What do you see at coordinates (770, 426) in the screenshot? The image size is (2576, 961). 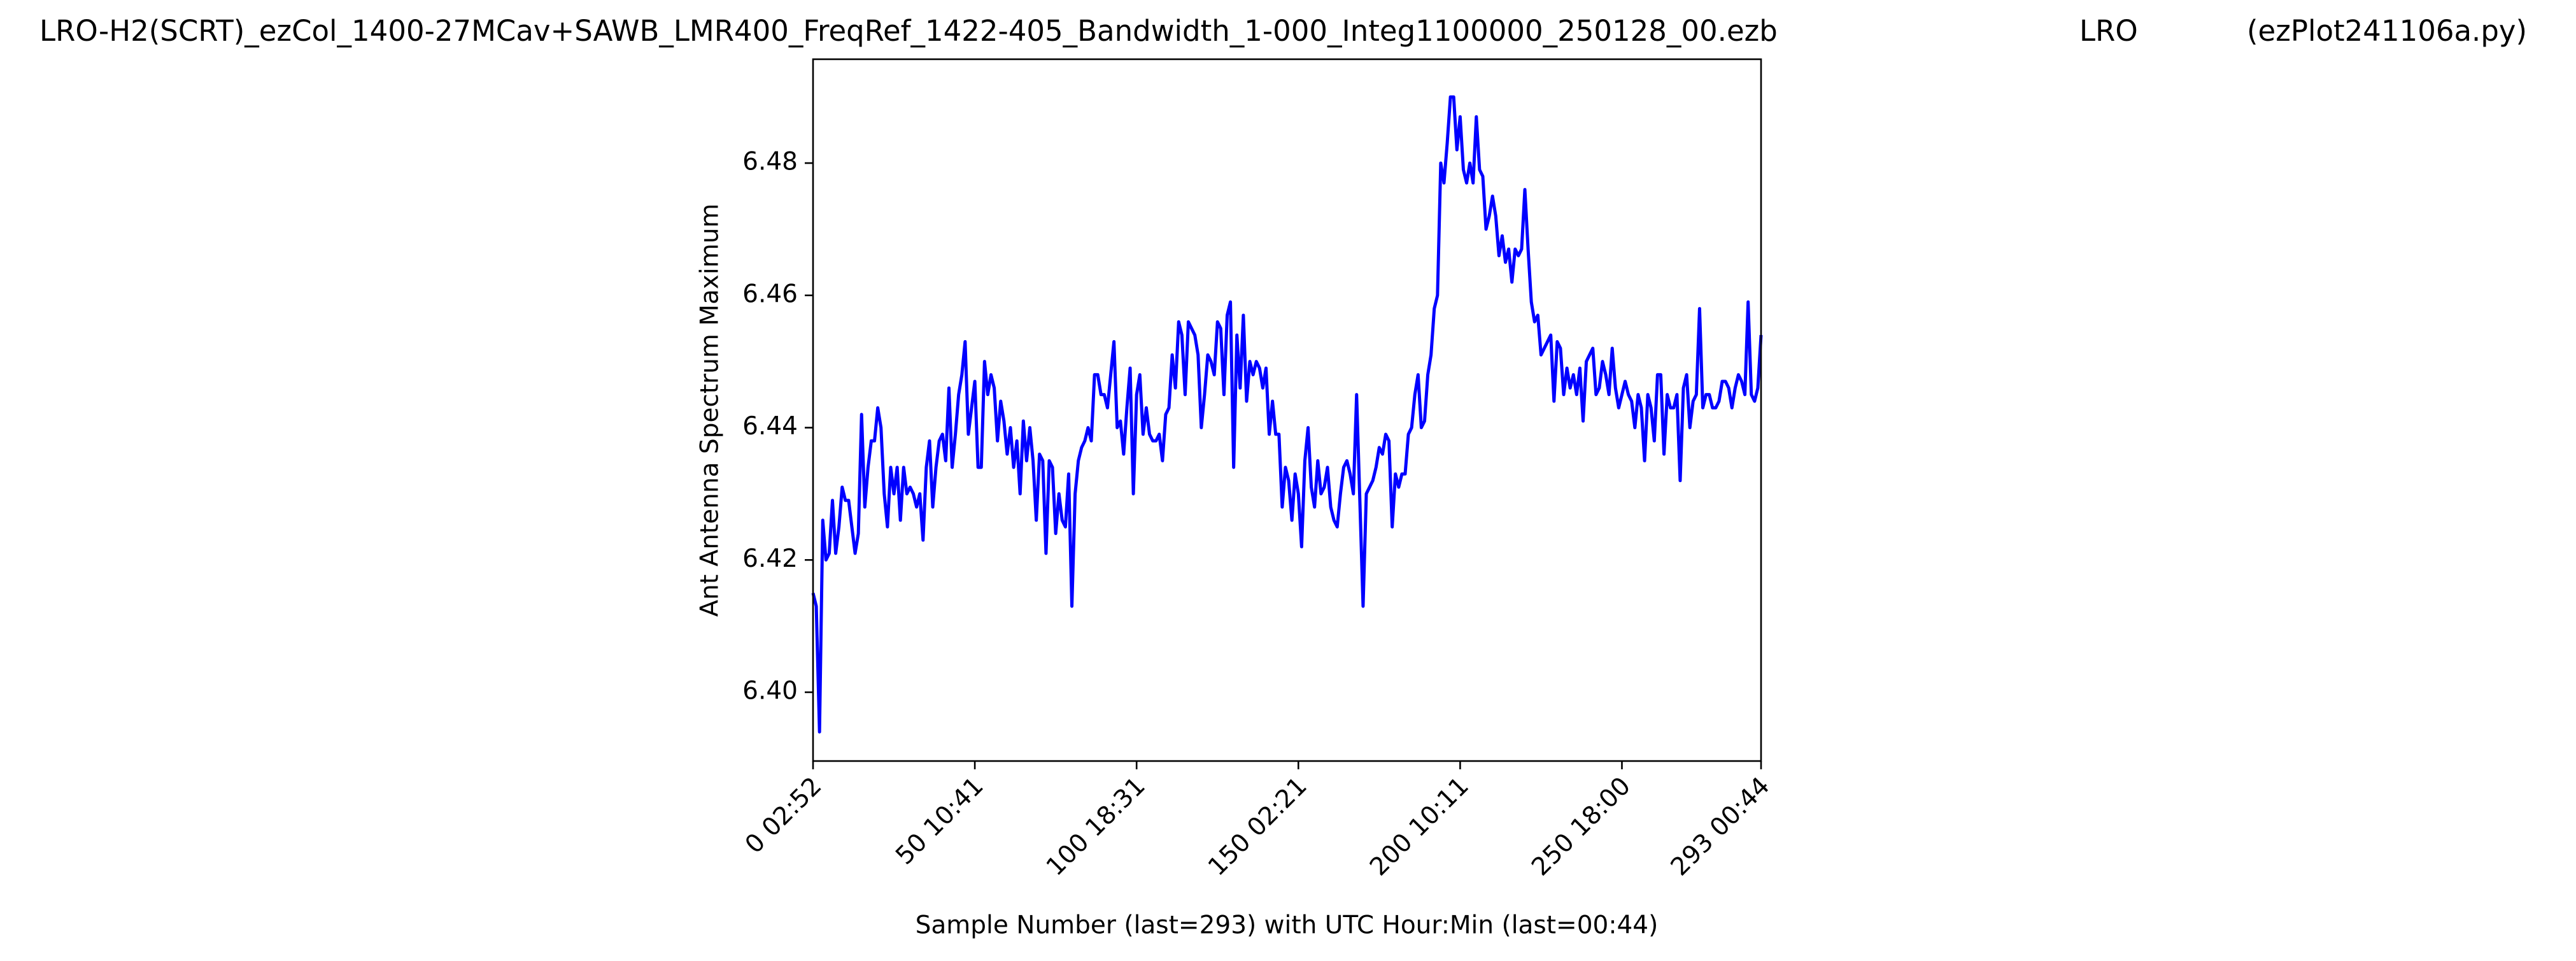 I see `y-tick-label: 6.44` at bounding box center [770, 426].